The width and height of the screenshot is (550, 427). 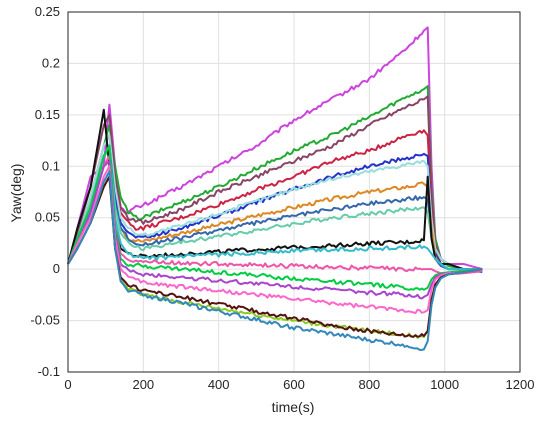 I want to click on x-tick-label: 1000, so click(x=444, y=384).